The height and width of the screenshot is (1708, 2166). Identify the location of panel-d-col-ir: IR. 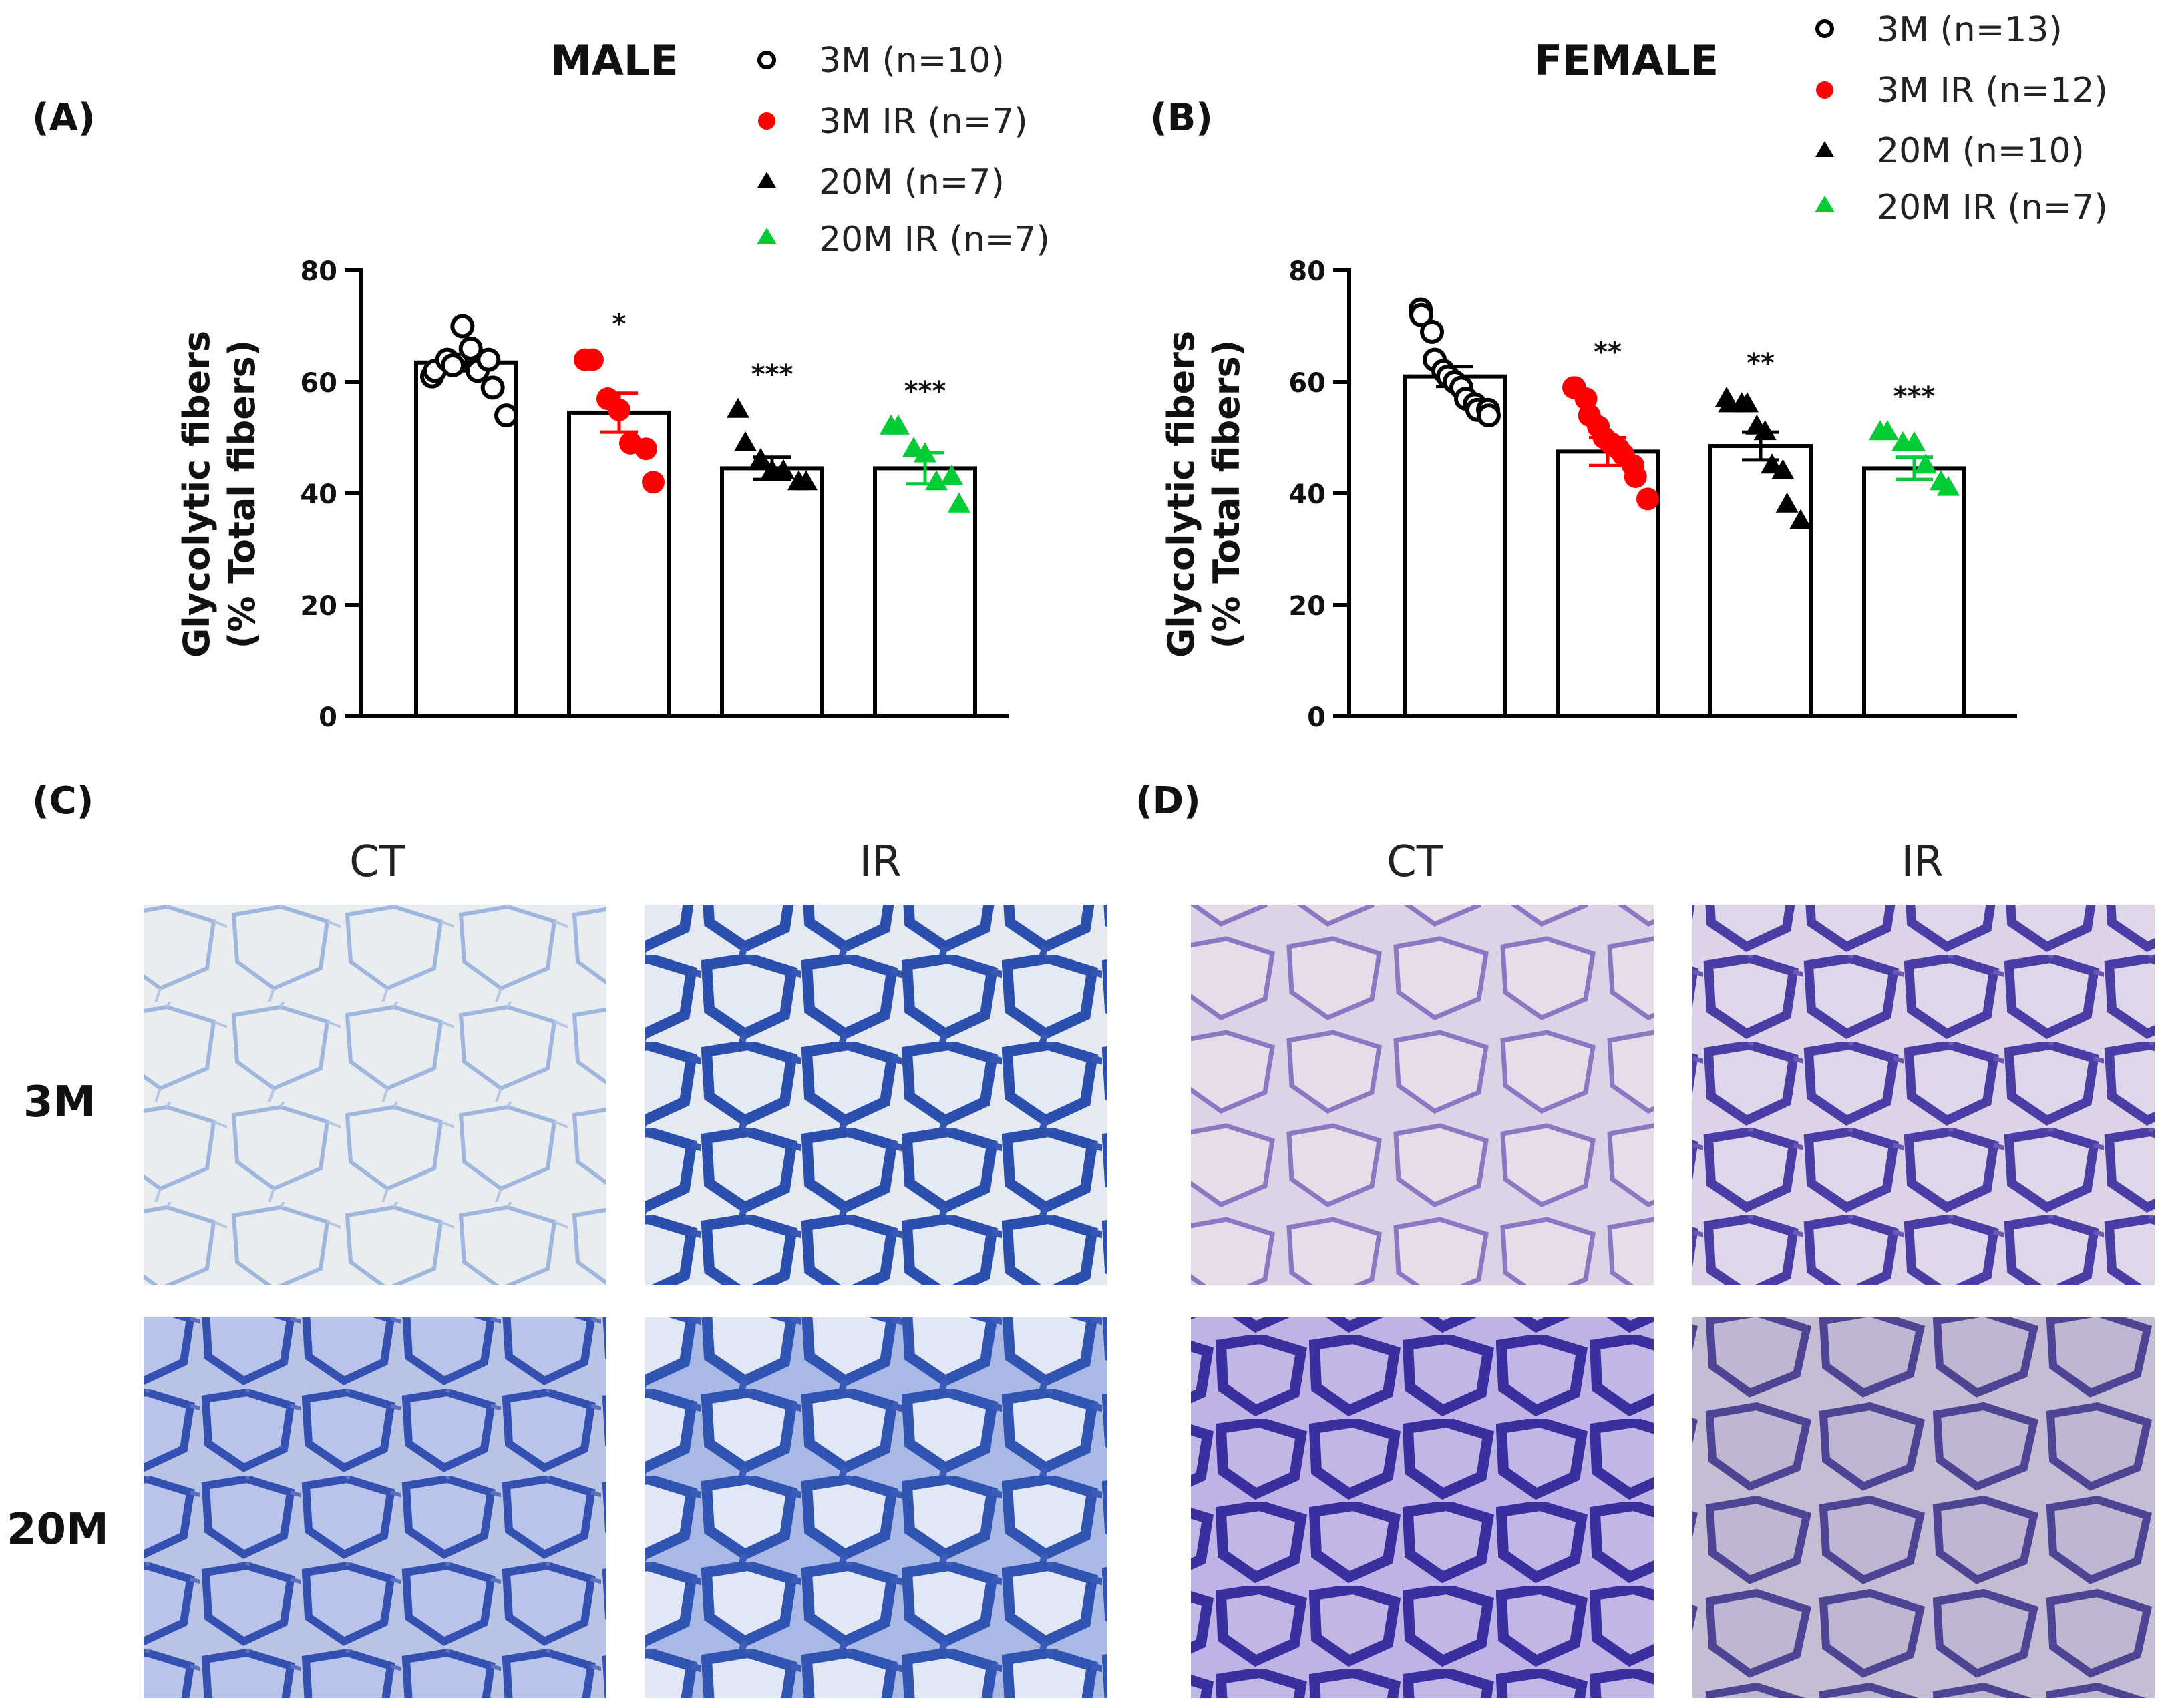
(1922, 862).